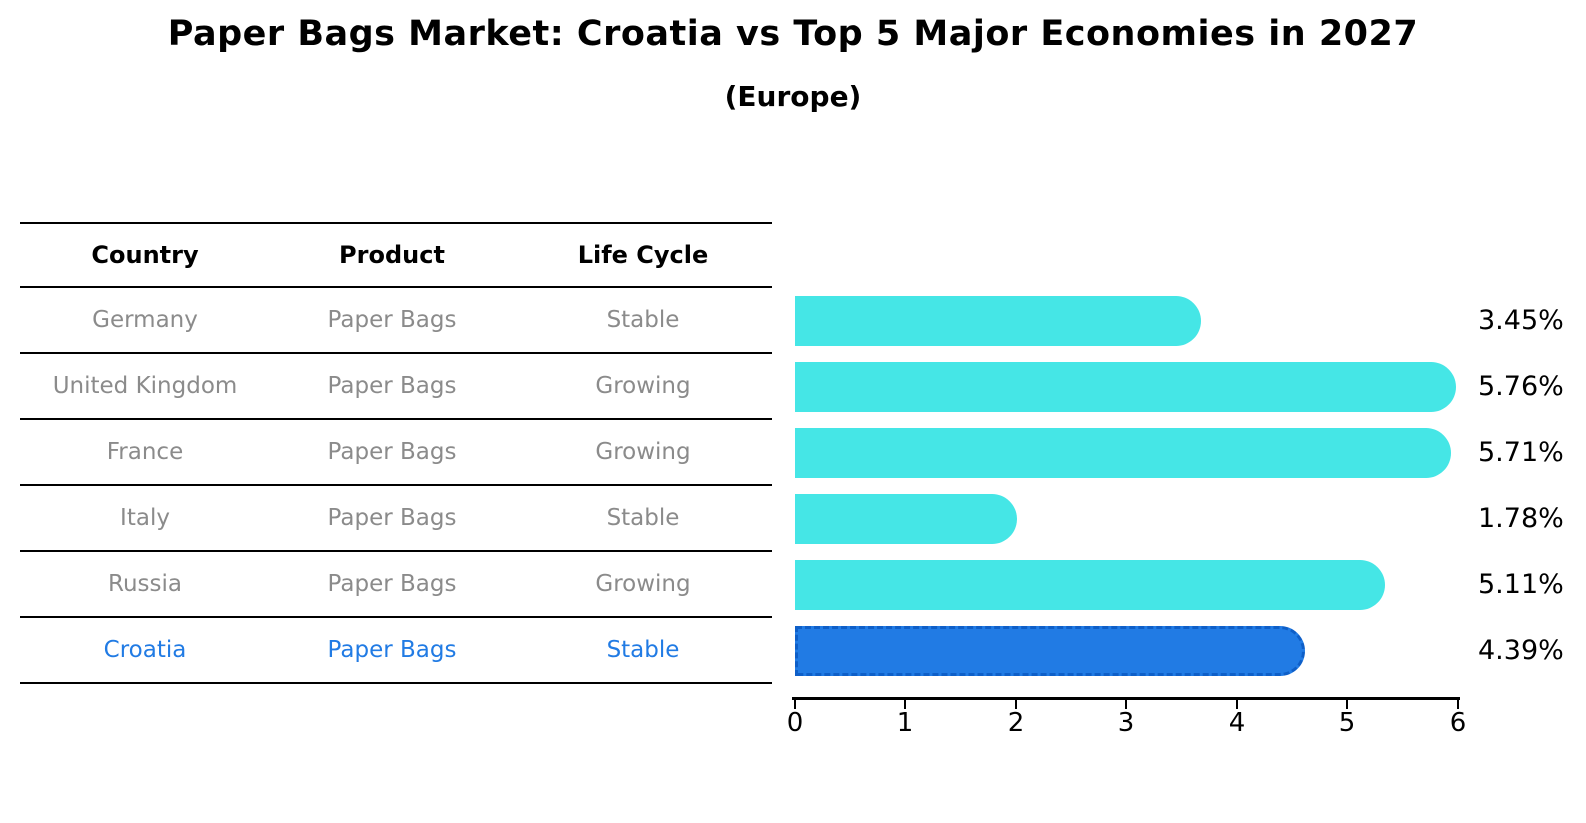 Image resolution: width=1586 pixels, height=823 pixels. Describe the element at coordinates (906, 519) in the screenshot. I see `bar-italy` at that location.